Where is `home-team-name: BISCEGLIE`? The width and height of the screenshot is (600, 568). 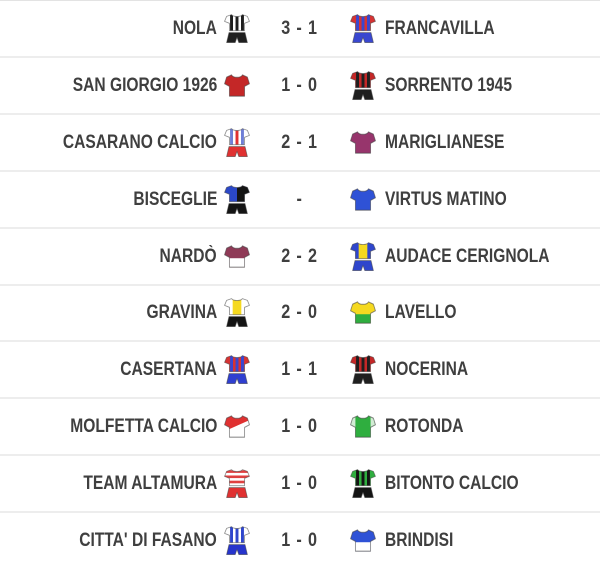
home-team-name: BISCEGLIE is located at coordinates (175, 199).